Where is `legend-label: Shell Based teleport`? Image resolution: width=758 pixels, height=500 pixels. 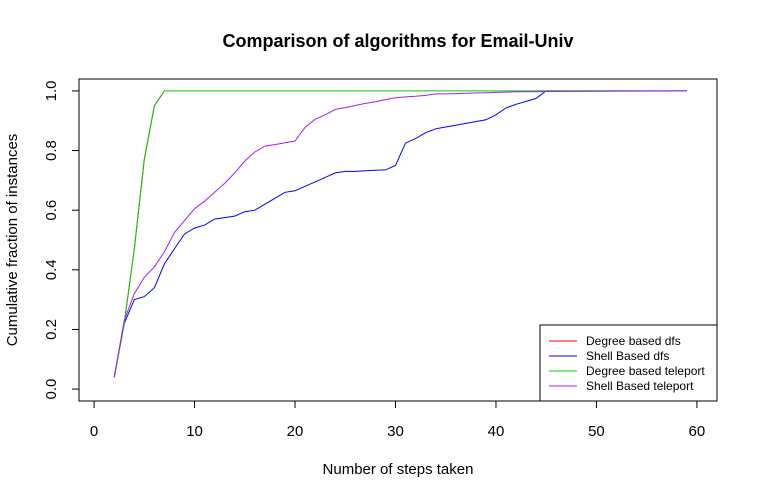 legend-label: Shell Based teleport is located at coordinates (640, 386).